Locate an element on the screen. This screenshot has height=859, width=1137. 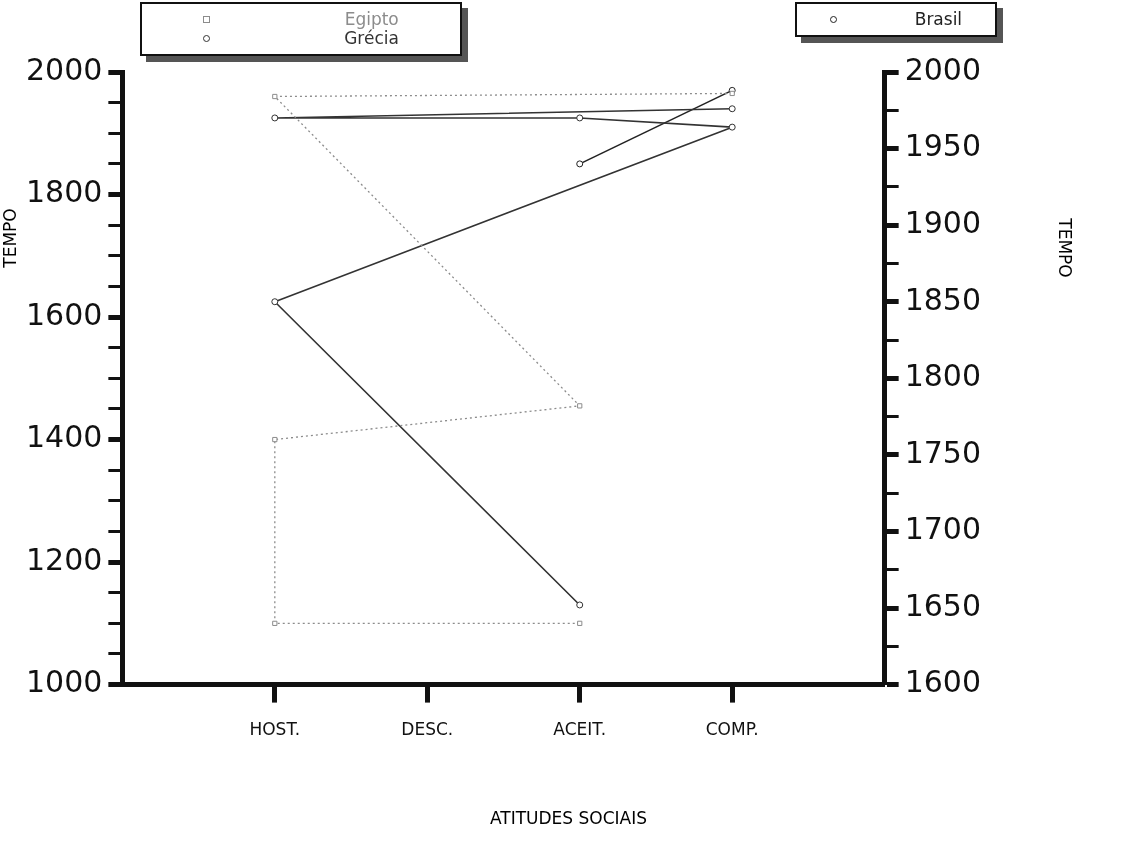
y2-tick-label: 1850 is located at coordinates (943, 299).